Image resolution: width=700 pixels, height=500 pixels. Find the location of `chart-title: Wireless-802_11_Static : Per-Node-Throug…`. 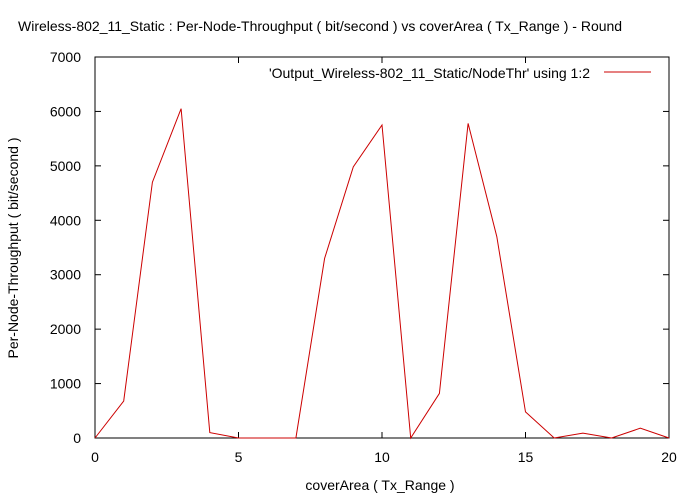

chart-title: Wireless-802_11_Static : Per-Node-Throug… is located at coordinates (320, 26).